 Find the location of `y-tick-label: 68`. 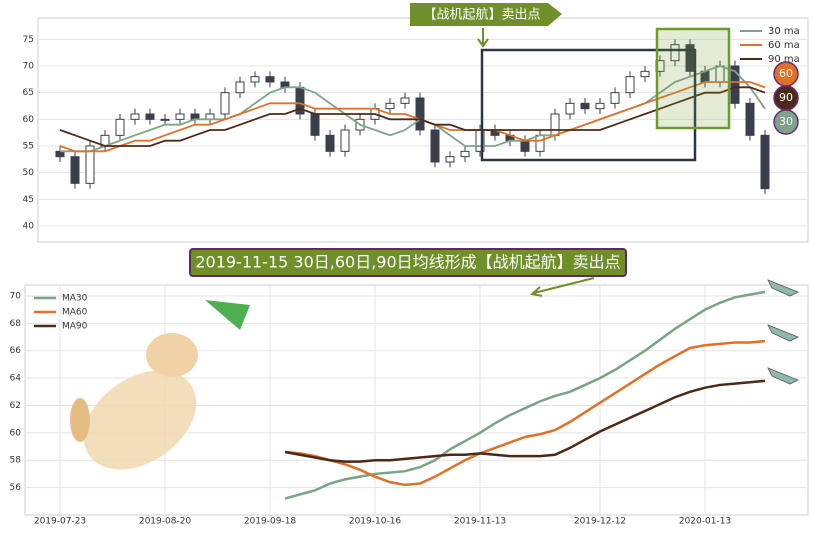

y-tick-label: 68 is located at coordinates (16, 324).